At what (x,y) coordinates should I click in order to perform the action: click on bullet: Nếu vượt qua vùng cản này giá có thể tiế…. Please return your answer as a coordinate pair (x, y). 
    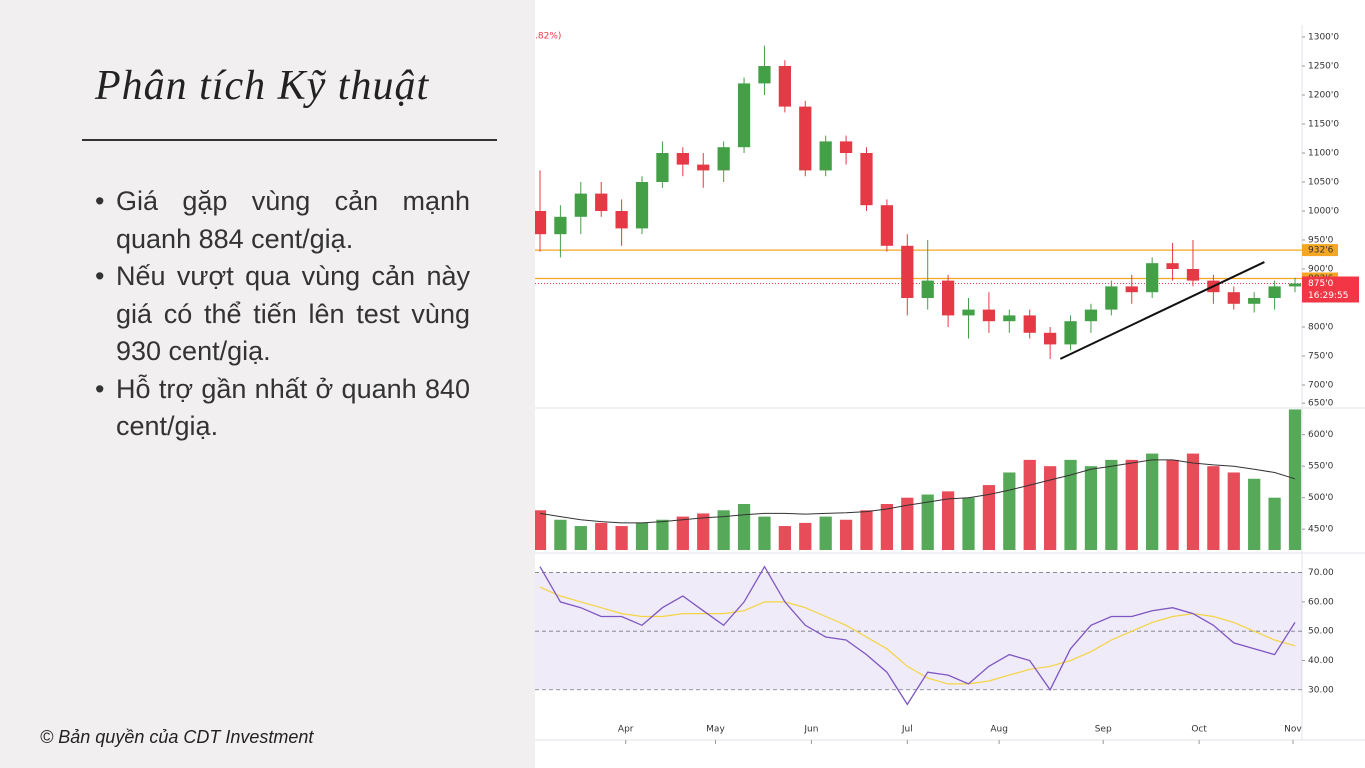
    Looking at the image, I should click on (282, 314).